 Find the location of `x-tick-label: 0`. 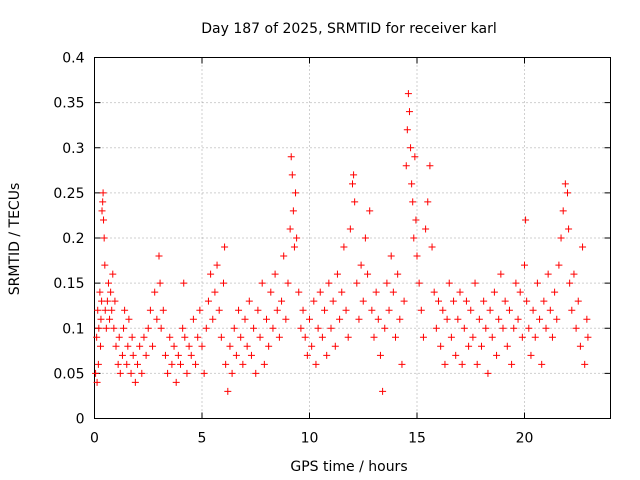

x-tick-label: 0 is located at coordinates (94, 439).